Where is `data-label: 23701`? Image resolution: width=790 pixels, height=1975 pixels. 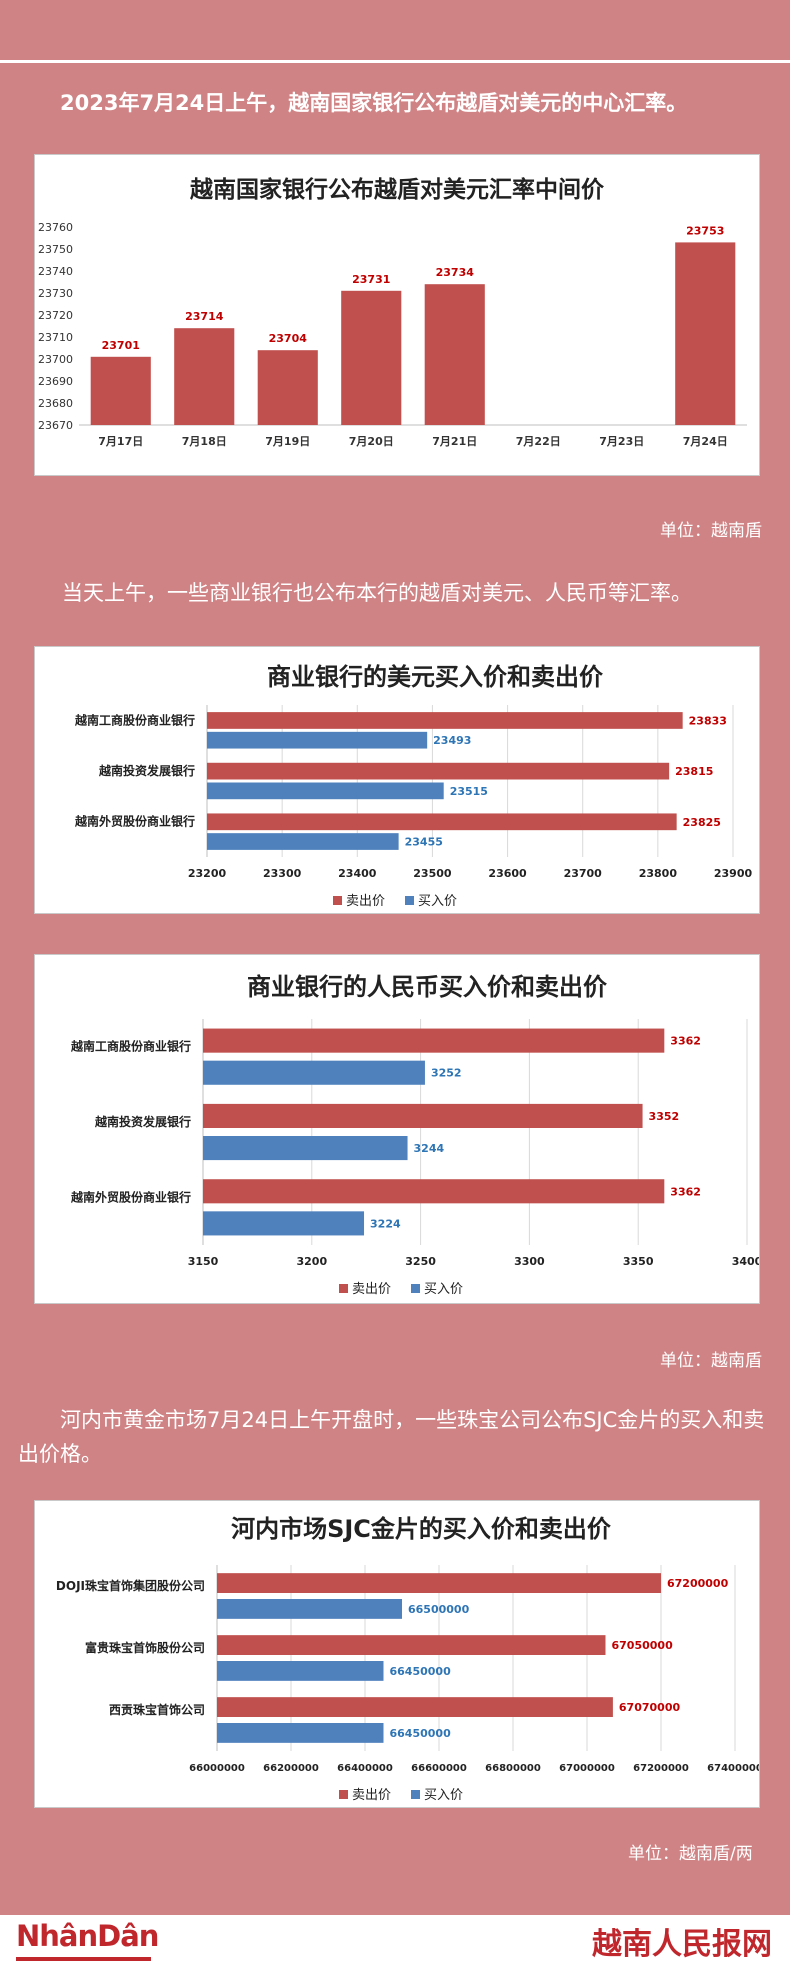 data-label: 23701 is located at coordinates (121, 345).